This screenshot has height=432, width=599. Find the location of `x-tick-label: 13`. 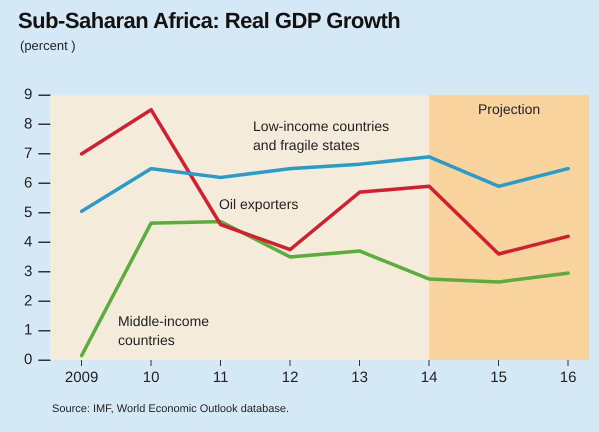

x-tick-label: 13 is located at coordinates (359, 377).